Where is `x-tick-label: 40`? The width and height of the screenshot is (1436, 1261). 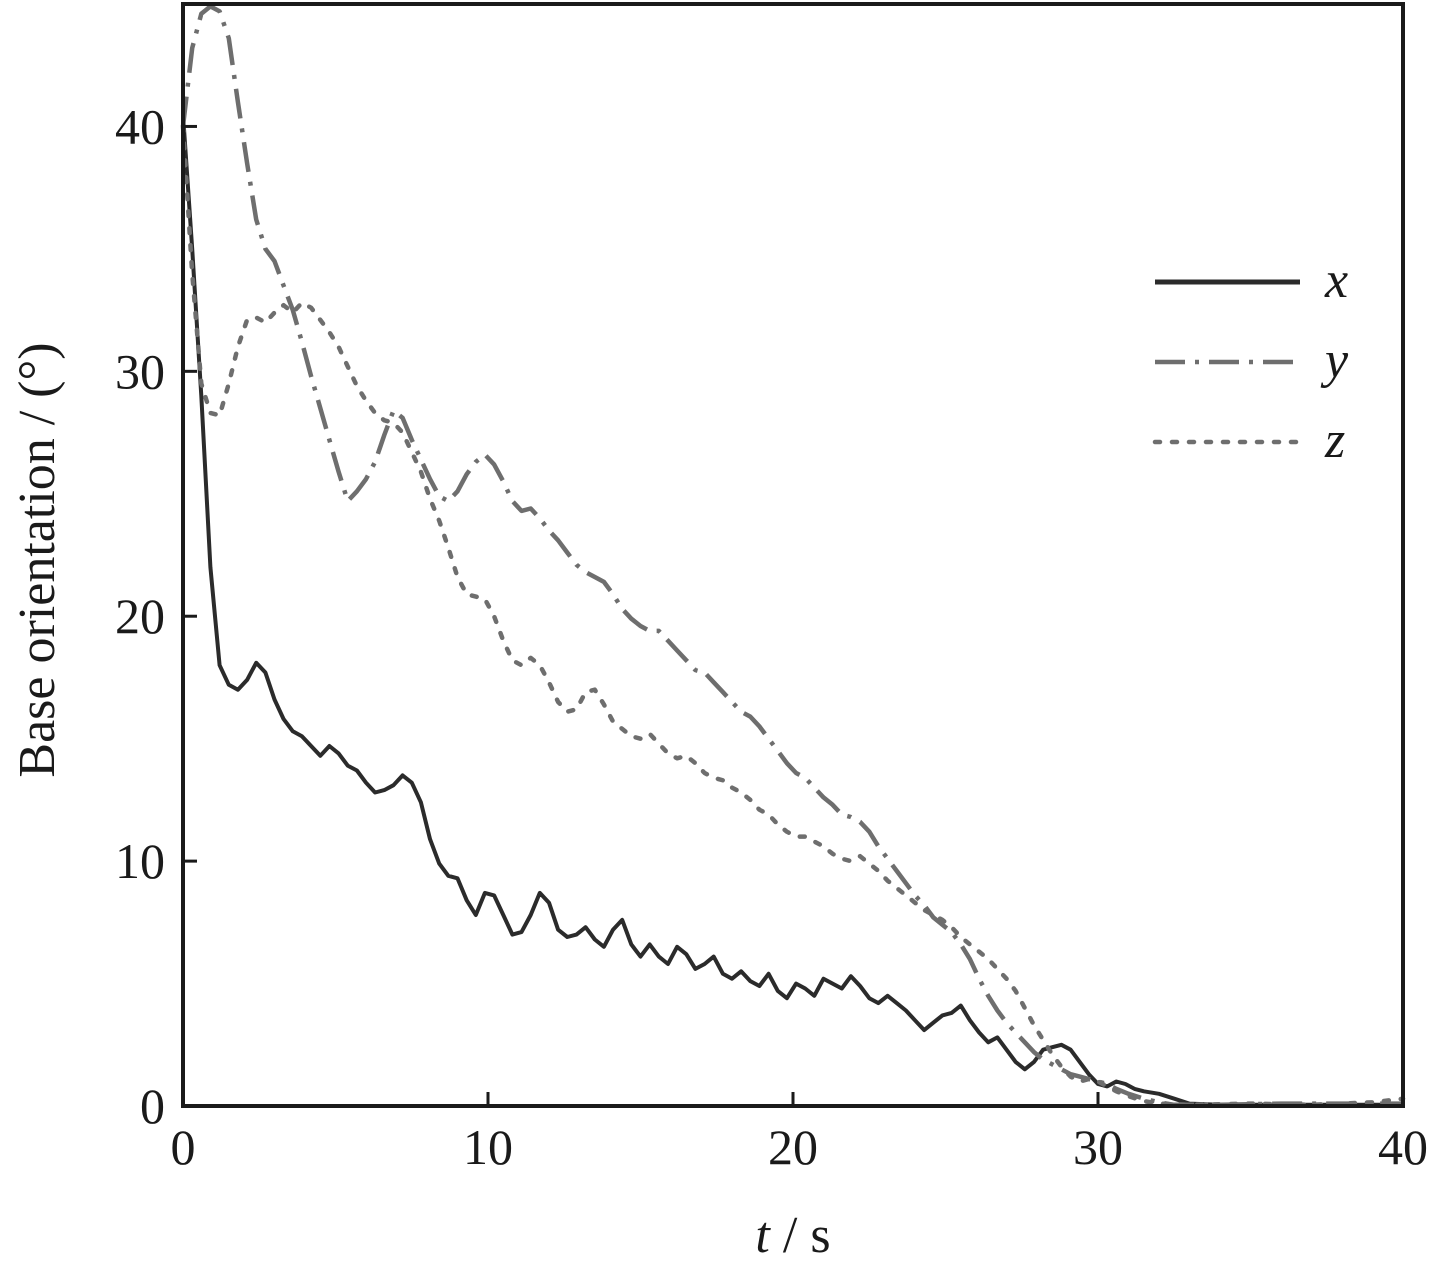
x-tick-label: 40 is located at coordinates (1403, 1147).